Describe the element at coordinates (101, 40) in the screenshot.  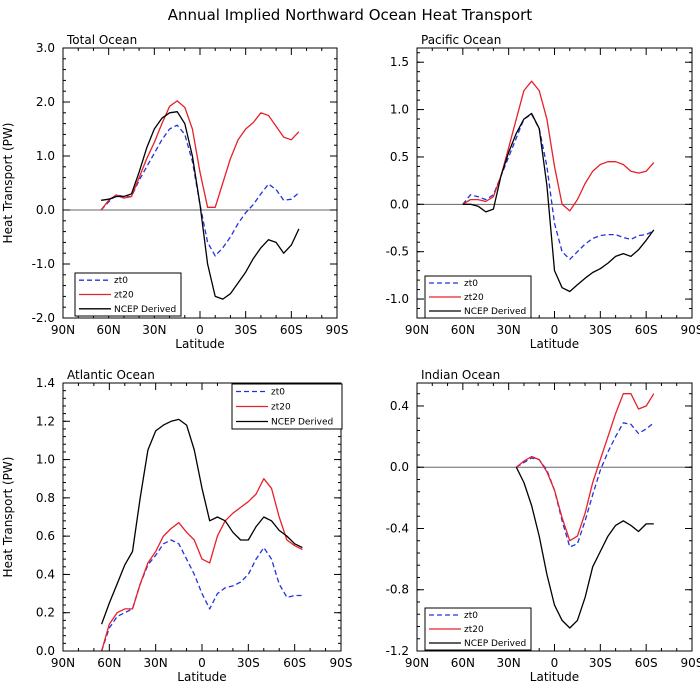
I see `panel-title: Total Ocean` at that location.